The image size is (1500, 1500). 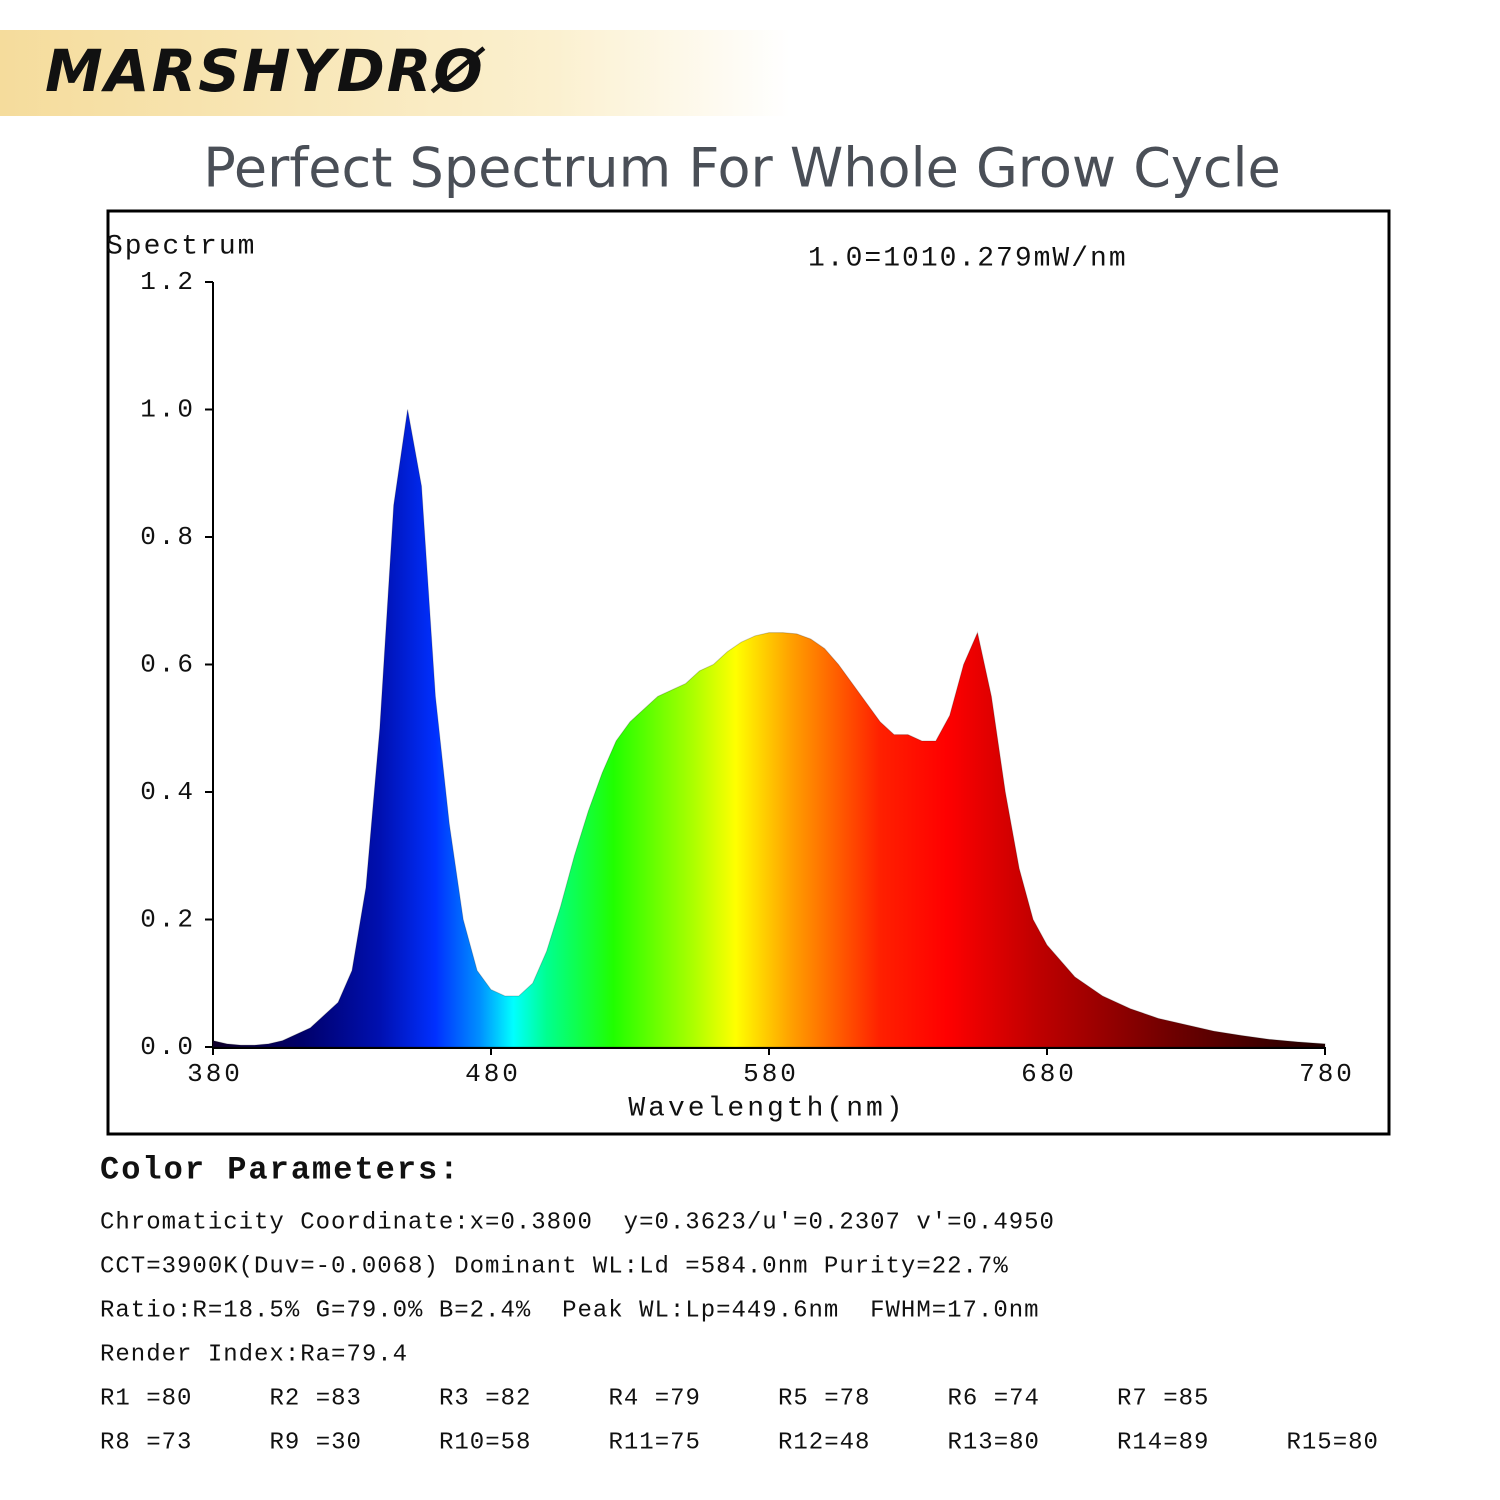 I want to click on render-index: R4 =79, so click(x=655, y=1398).